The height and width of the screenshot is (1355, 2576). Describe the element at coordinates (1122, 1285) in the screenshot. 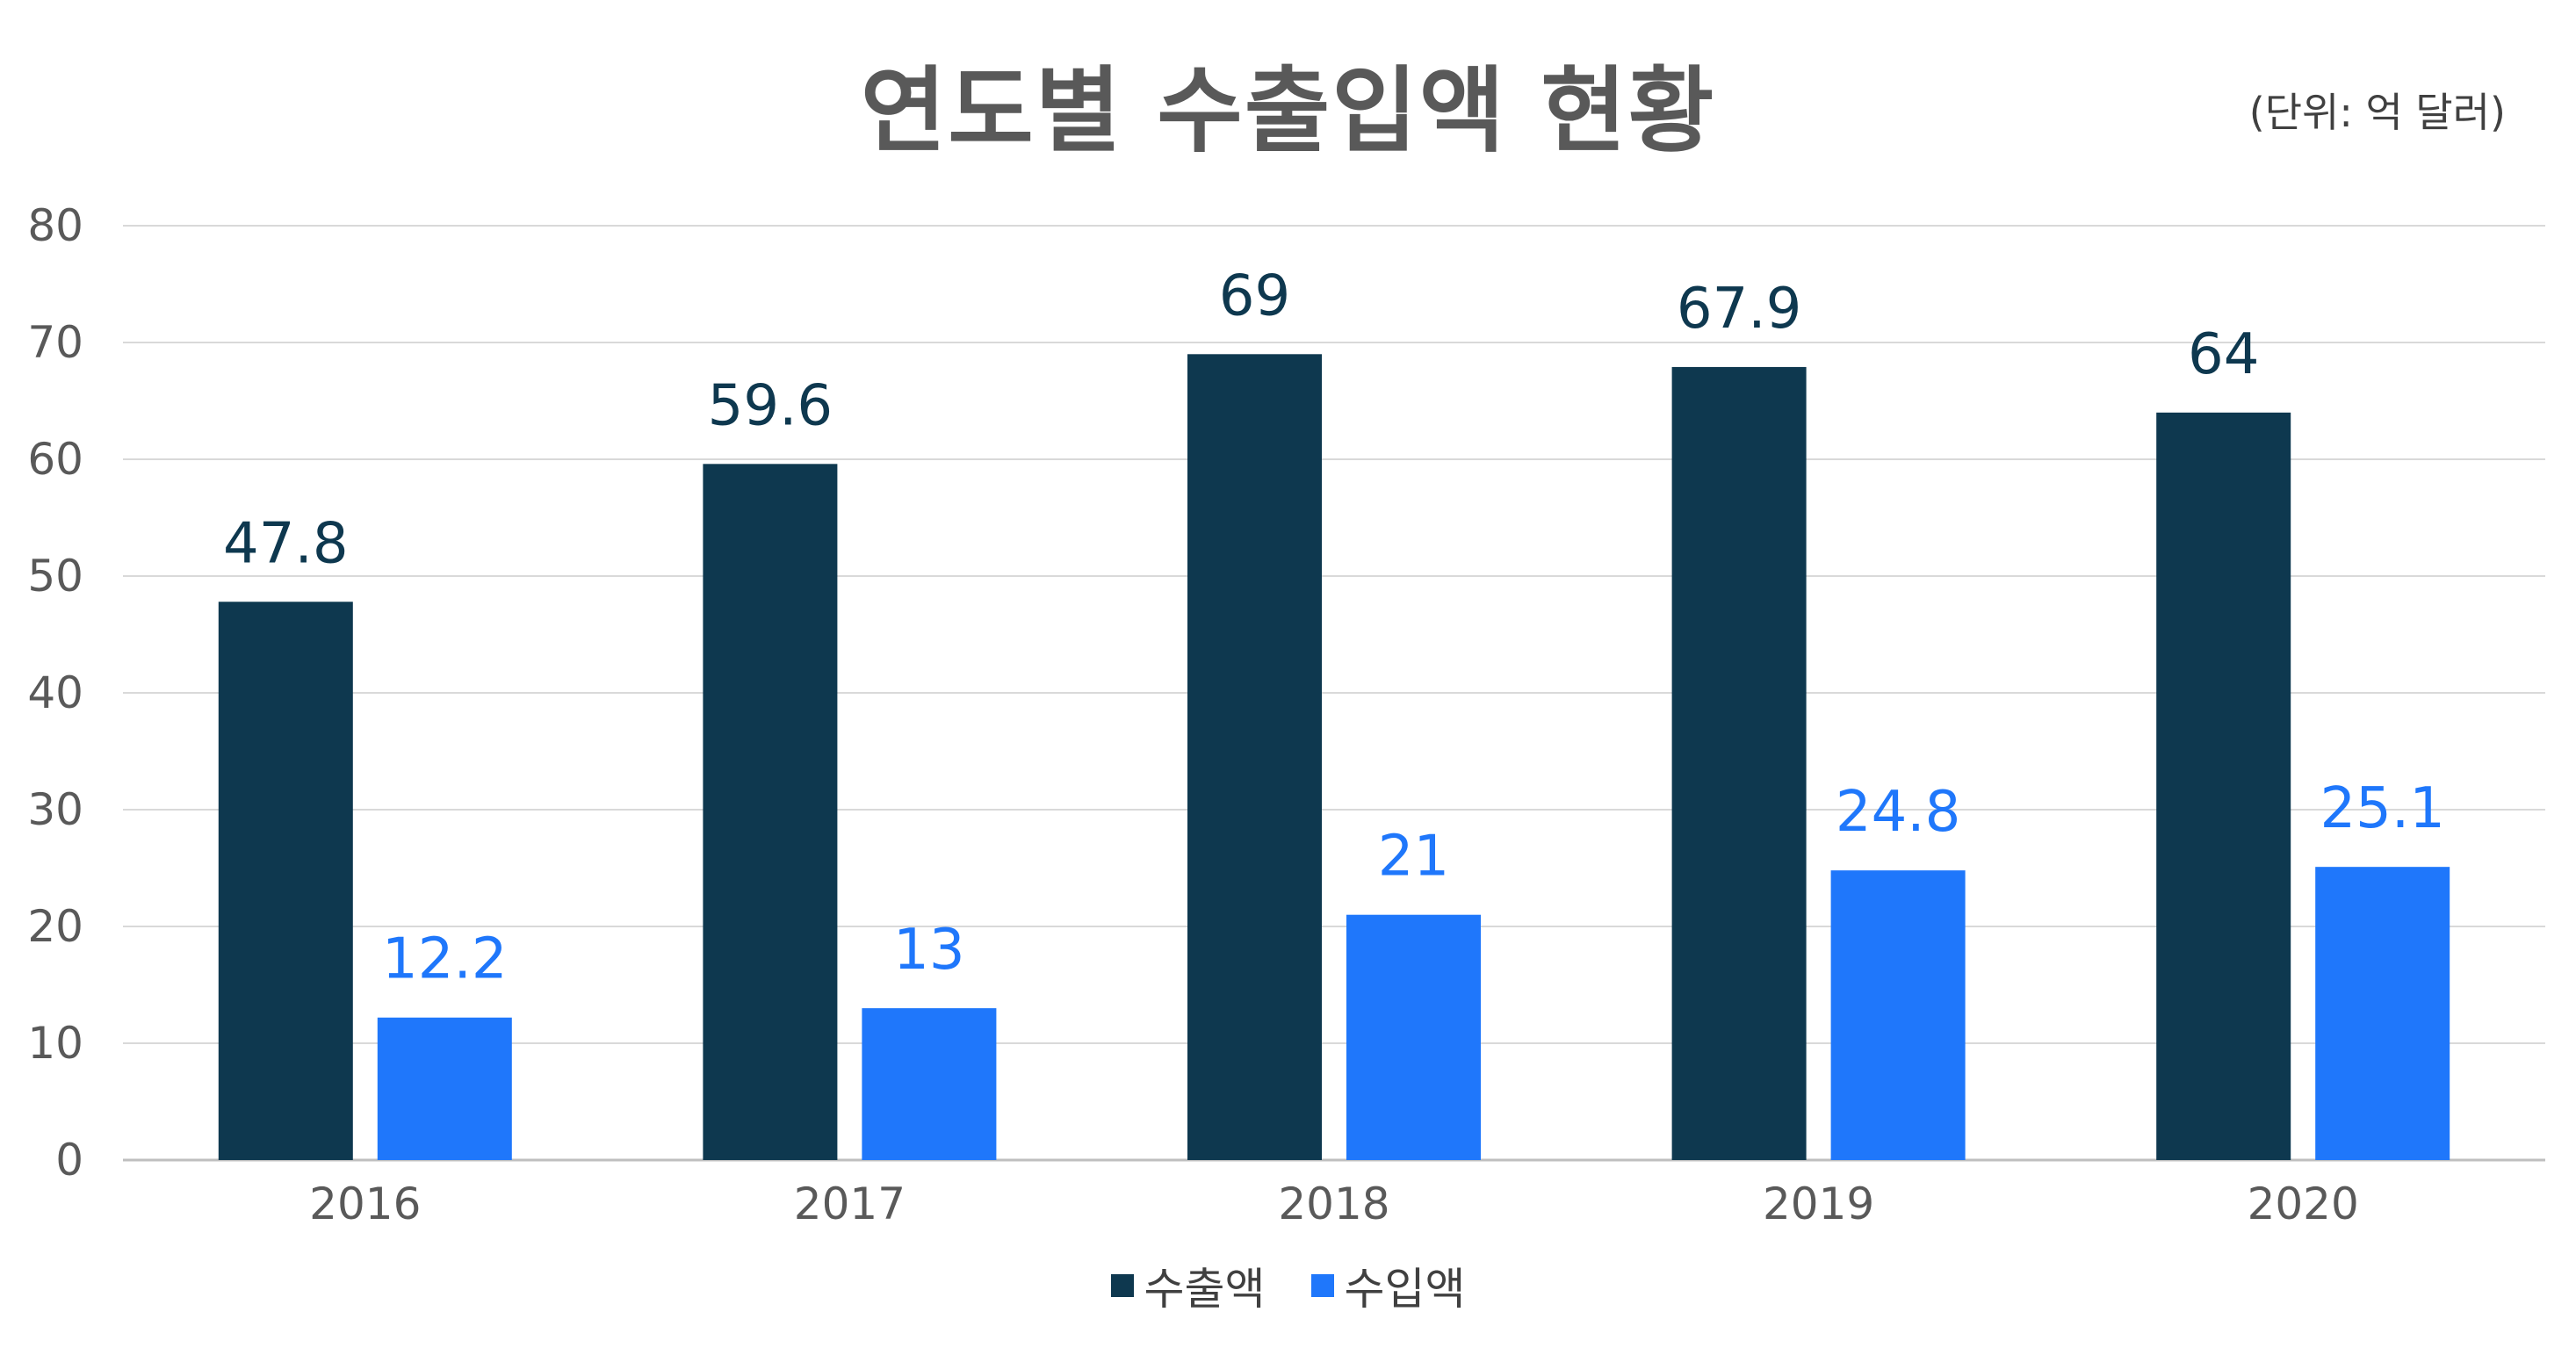

I see `legend-swatch-export` at that location.